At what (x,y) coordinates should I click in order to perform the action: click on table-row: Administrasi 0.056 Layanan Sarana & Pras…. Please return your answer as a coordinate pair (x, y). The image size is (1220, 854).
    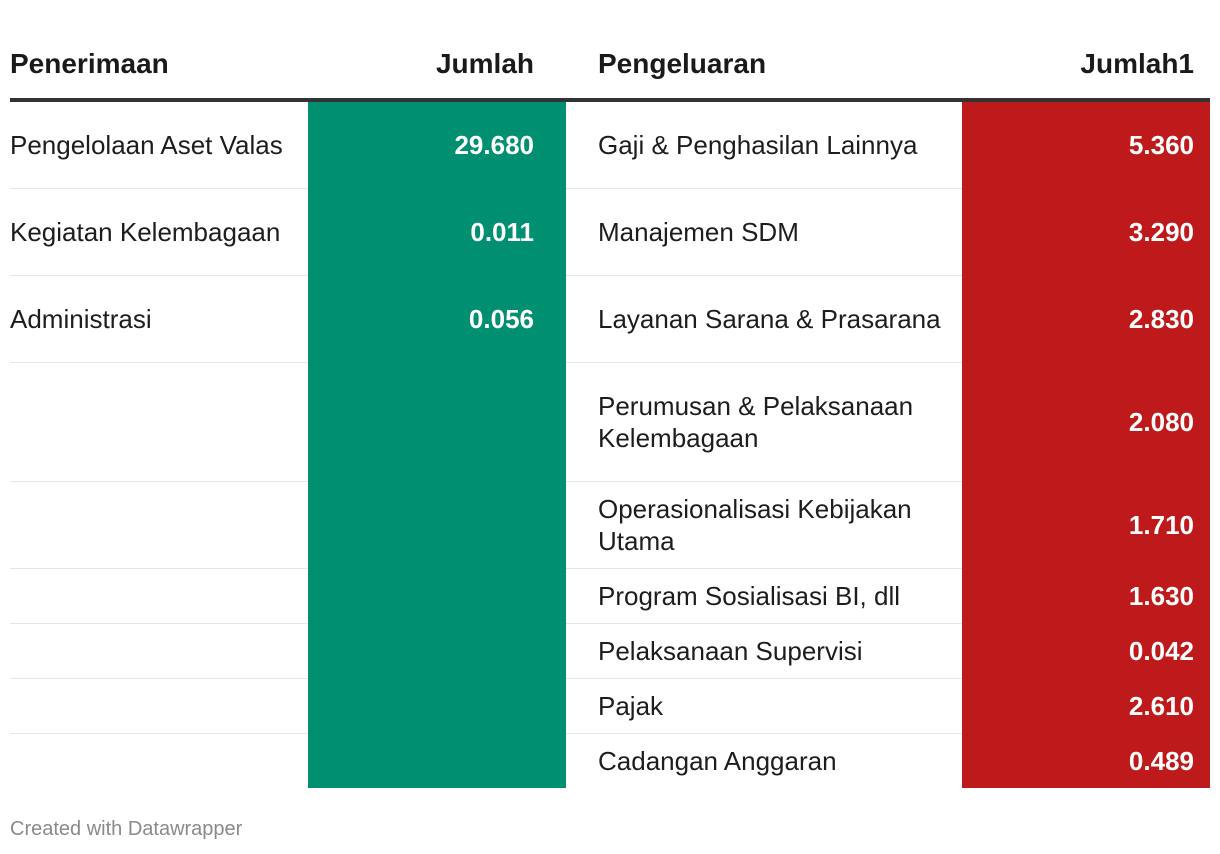
    Looking at the image, I should click on (610, 319).